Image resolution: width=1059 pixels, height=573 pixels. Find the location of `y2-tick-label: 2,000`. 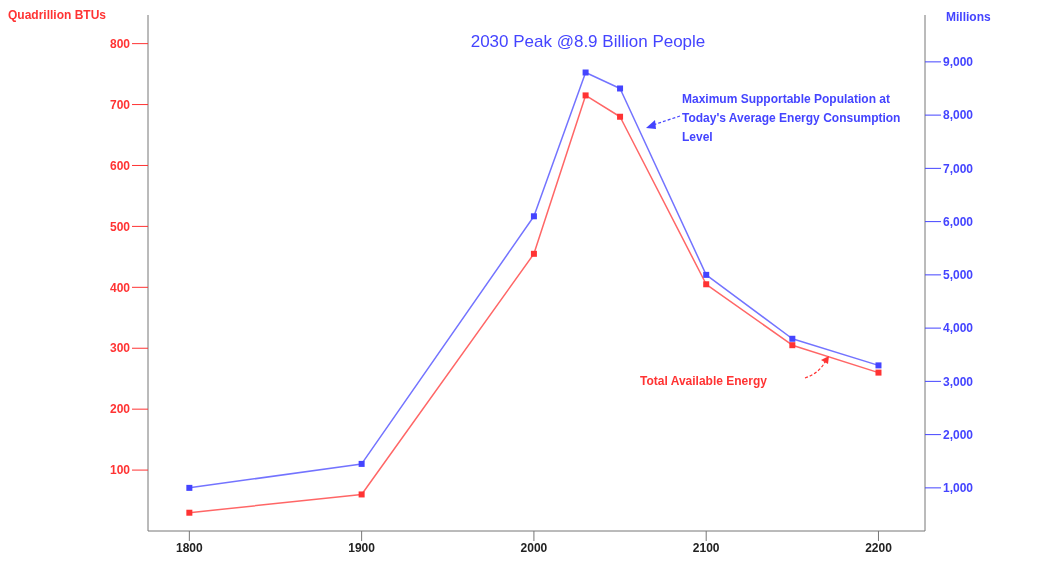

y2-tick-label: 2,000 is located at coordinates (958, 434).